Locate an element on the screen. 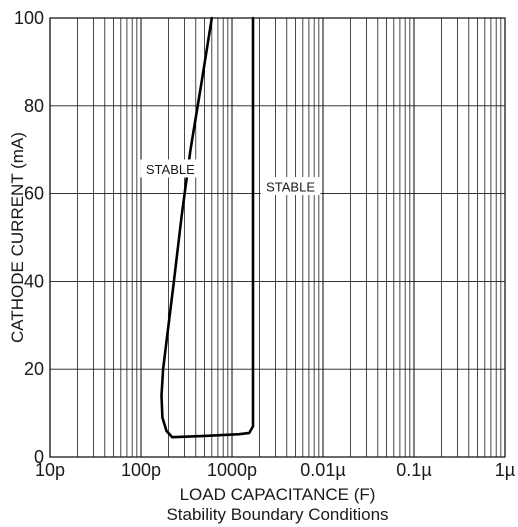 The width and height of the screenshot is (518, 527). y-tick-label: 100 is located at coordinates (29, 18).